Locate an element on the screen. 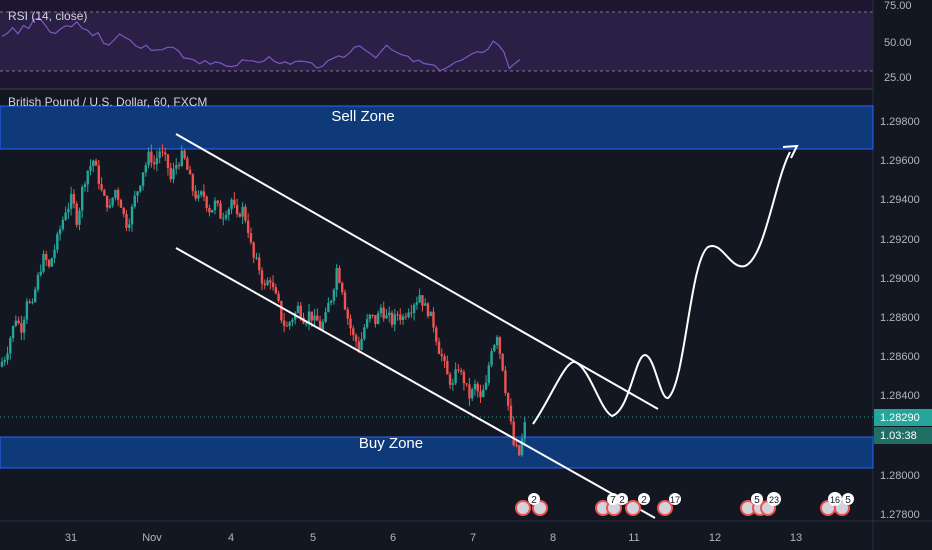 The width and height of the screenshot is (932, 550). flag-icon: 7 2 2 is located at coordinates (622, 504).